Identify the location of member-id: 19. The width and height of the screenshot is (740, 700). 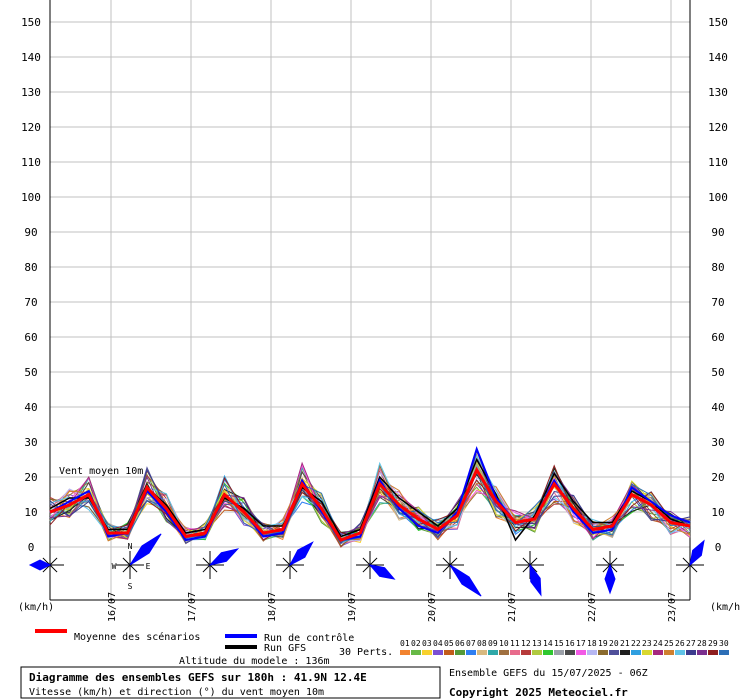
(603, 643).